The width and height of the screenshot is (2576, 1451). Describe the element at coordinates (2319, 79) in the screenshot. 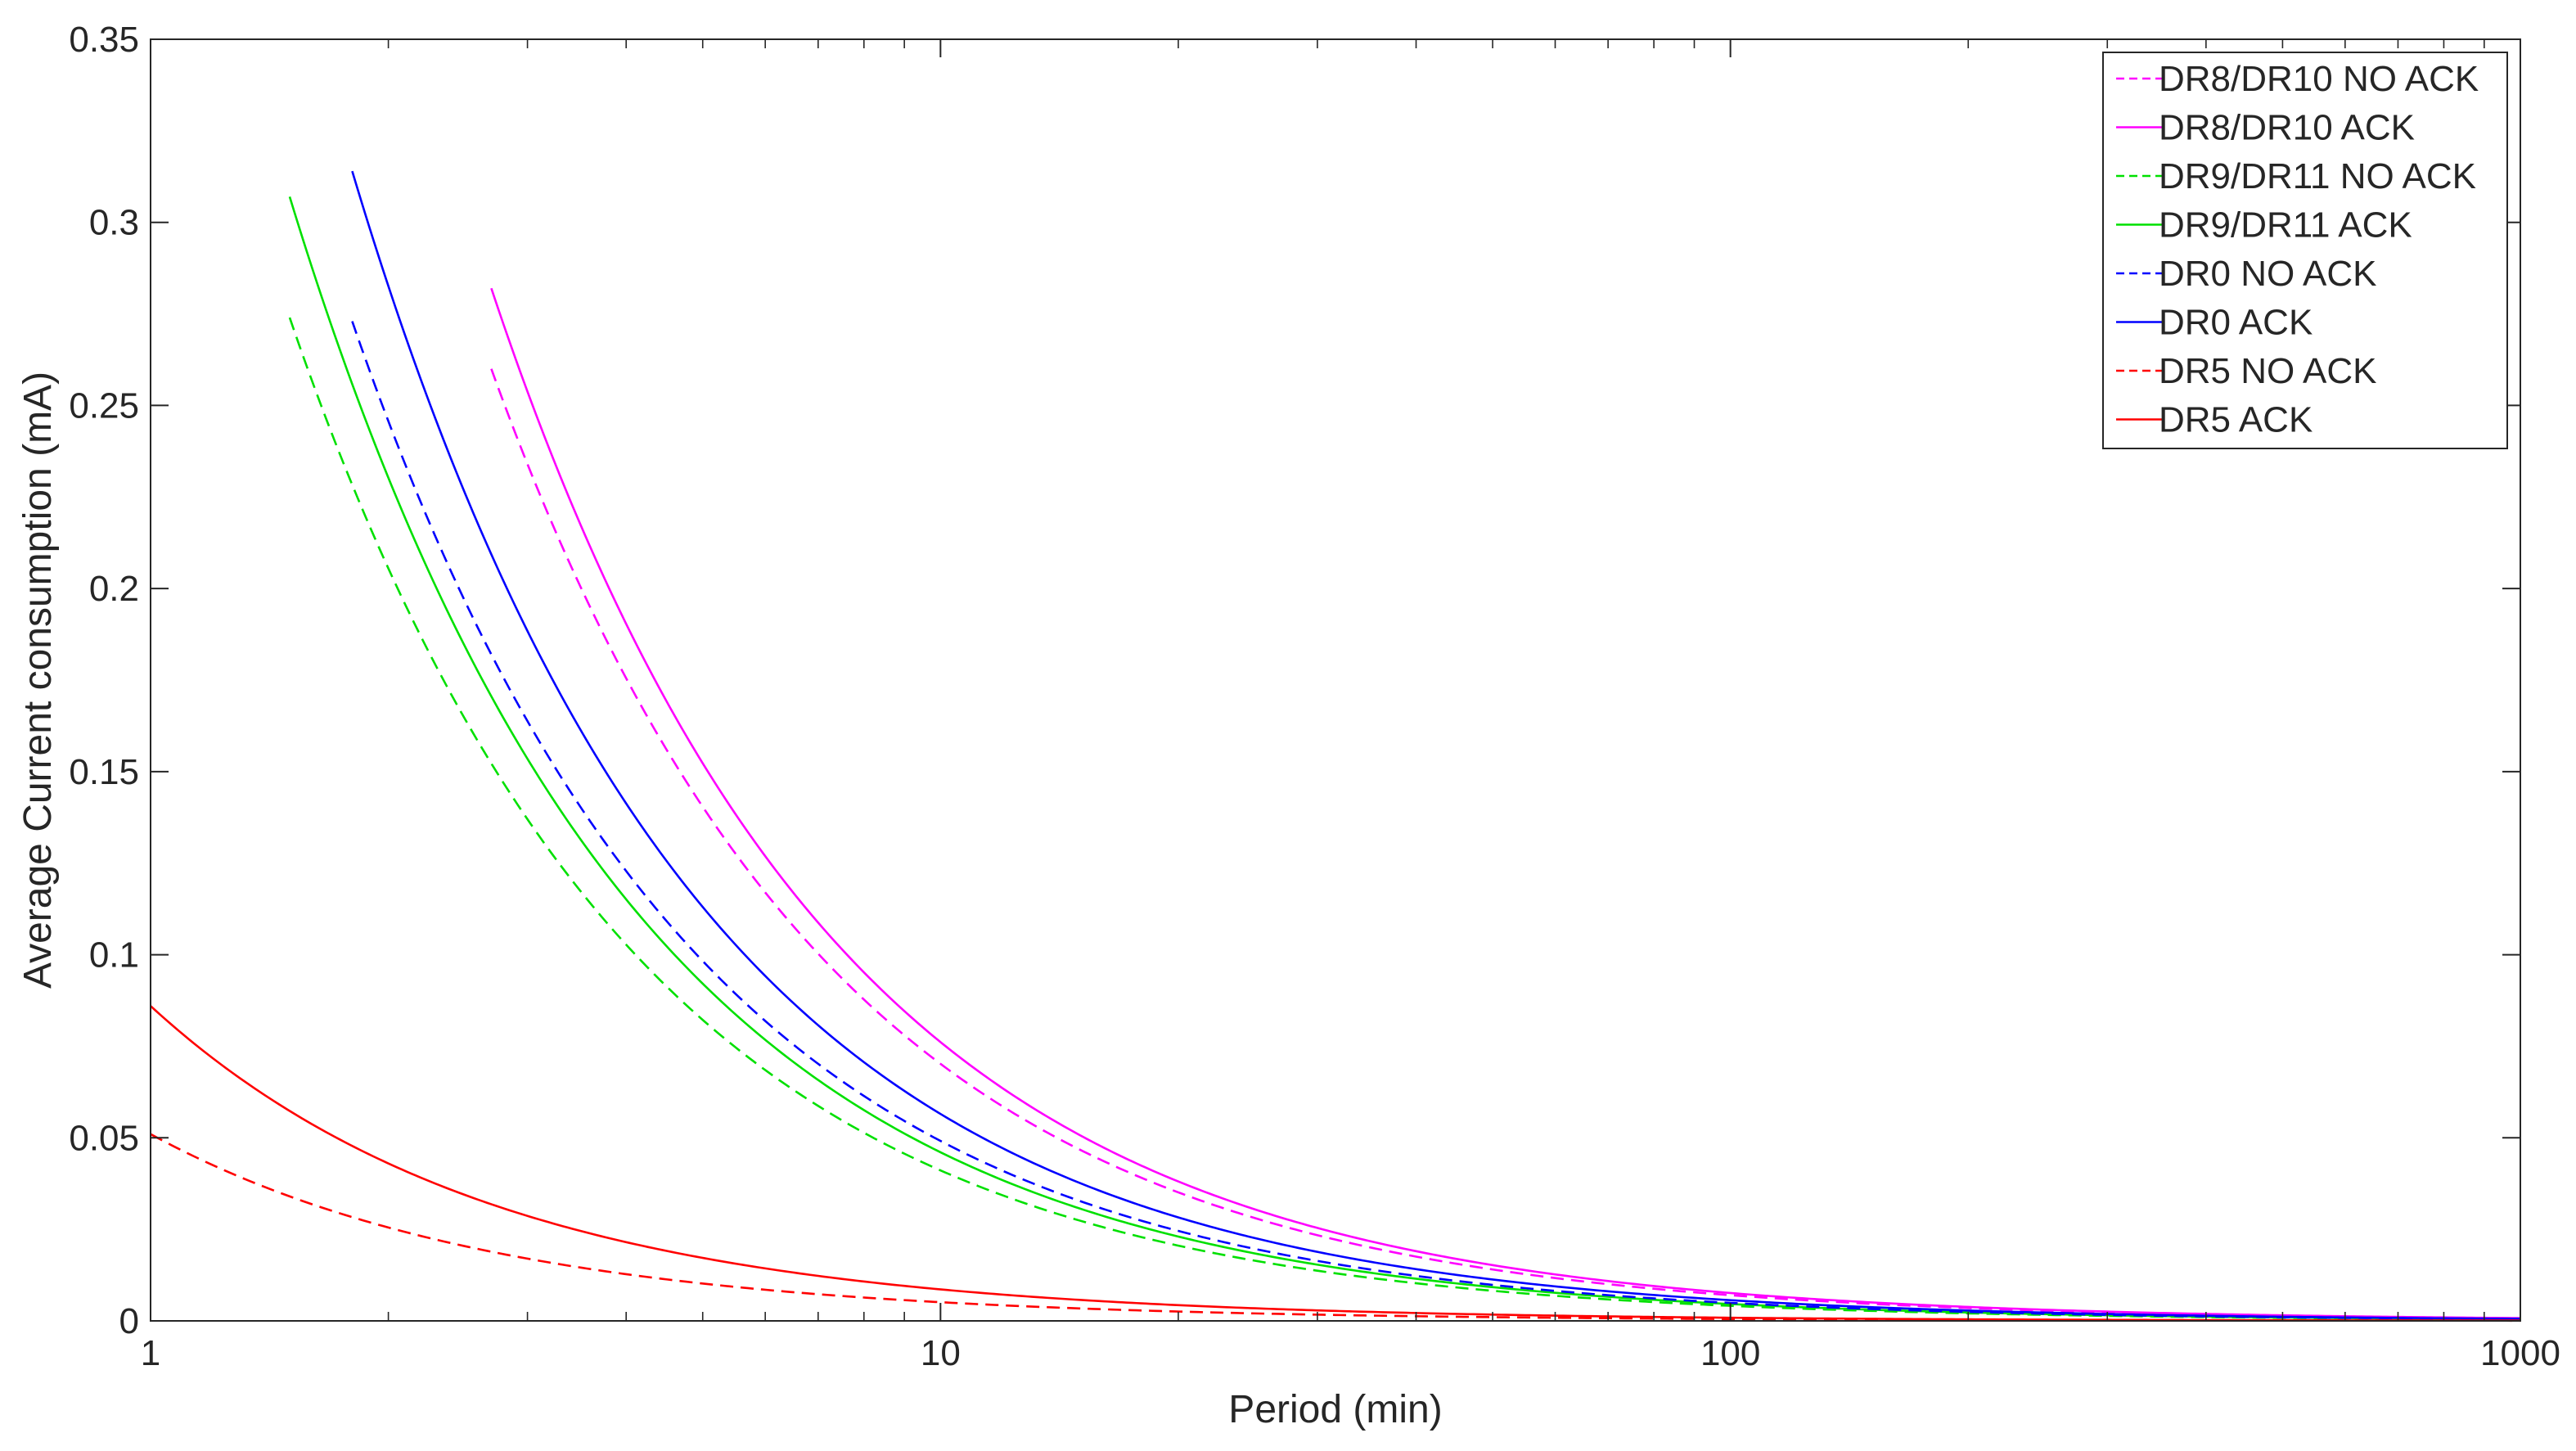

I see `legend-entry: DR8/DR10 NO ACK` at that location.